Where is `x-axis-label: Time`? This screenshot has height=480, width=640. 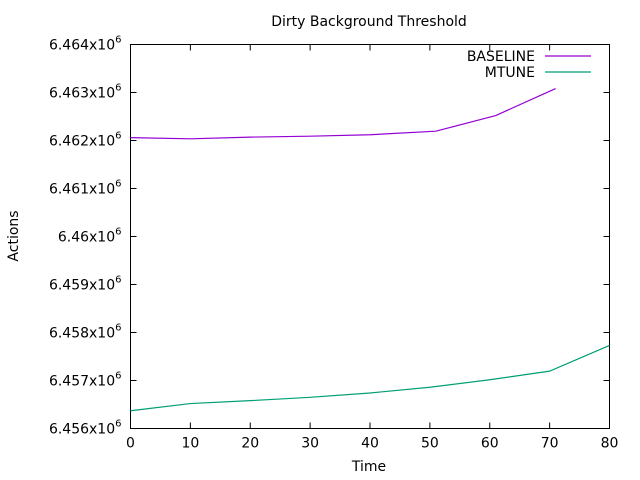 x-axis-label: Time is located at coordinates (368, 467).